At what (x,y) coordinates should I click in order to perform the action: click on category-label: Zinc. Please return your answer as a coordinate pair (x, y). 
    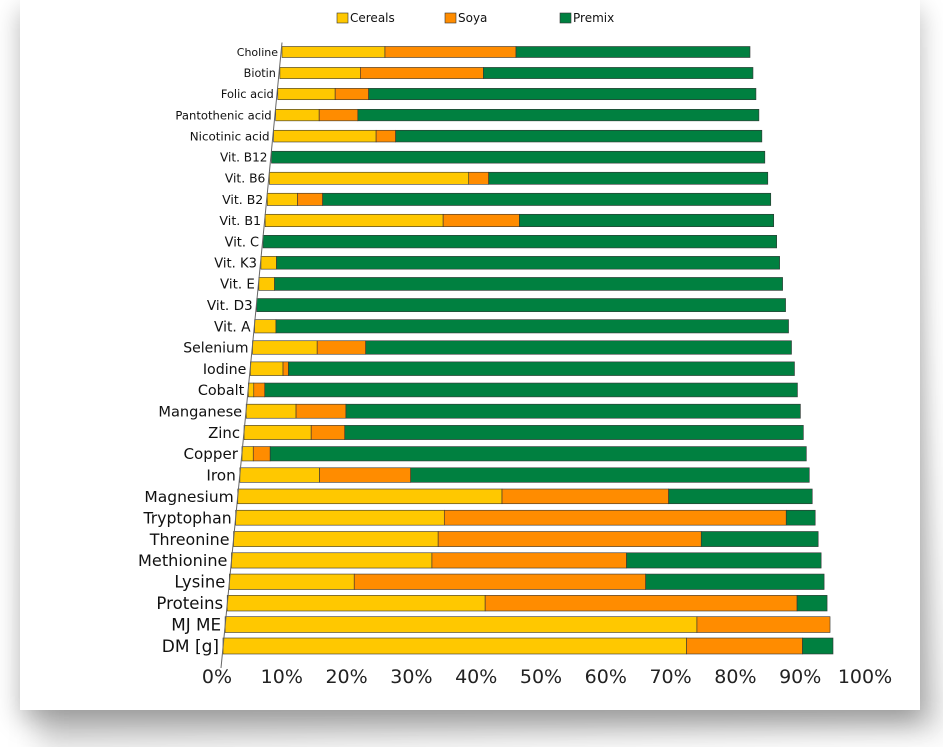
    Looking at the image, I should click on (224, 433).